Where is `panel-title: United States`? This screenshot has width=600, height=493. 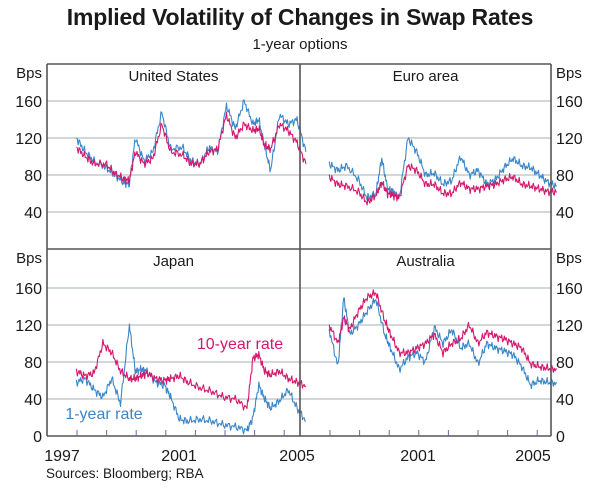 panel-title: United States is located at coordinates (173, 76).